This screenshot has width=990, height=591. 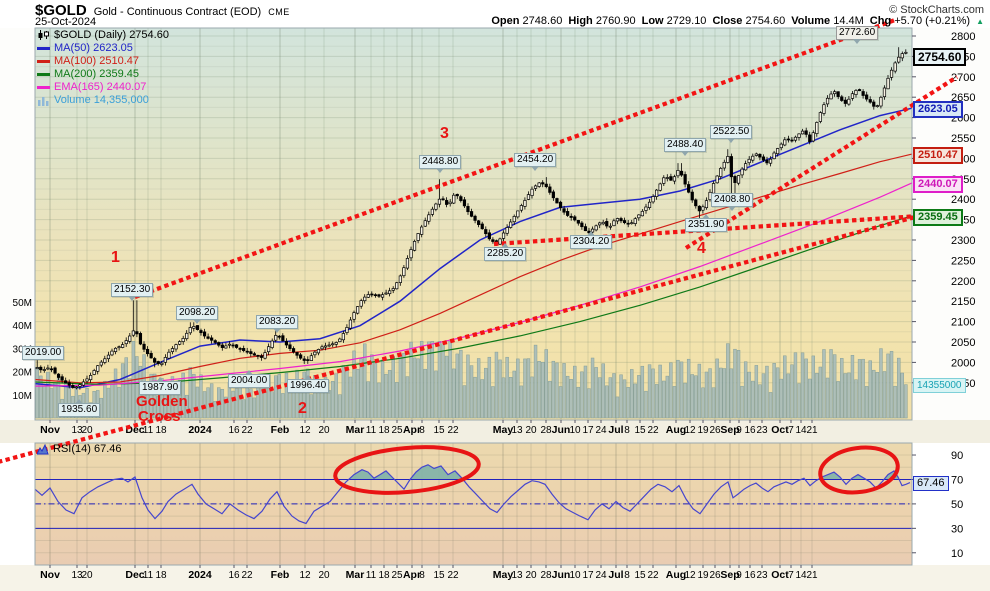 I want to click on price-callout: 2454.20, so click(x=535, y=162).